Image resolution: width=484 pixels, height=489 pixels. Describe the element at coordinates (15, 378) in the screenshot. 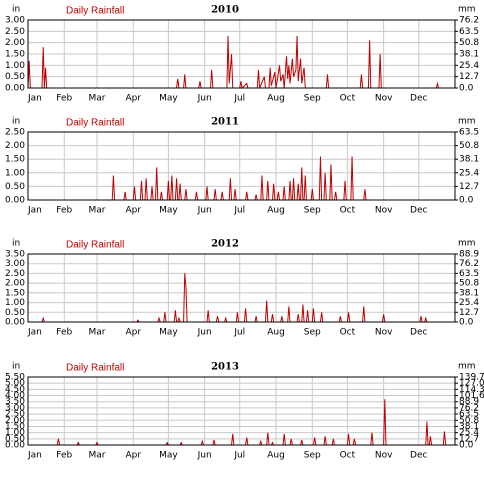

I see `y-tick-label: 5.50` at that location.